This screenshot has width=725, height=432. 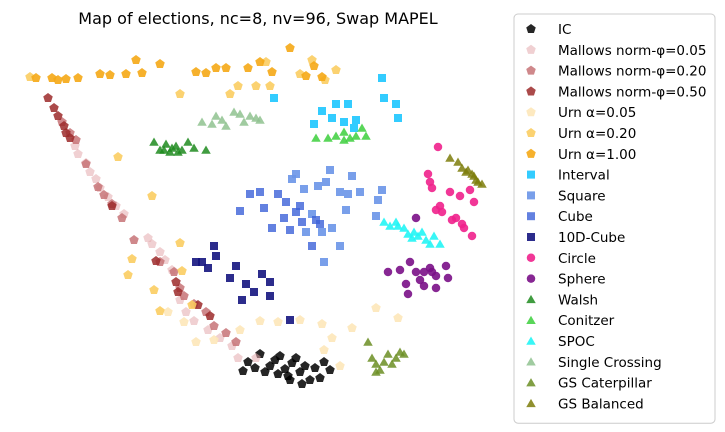 What do you see at coordinates (531, 237) in the screenshot?
I see `legend-marker-10d-cube` at bounding box center [531, 237].